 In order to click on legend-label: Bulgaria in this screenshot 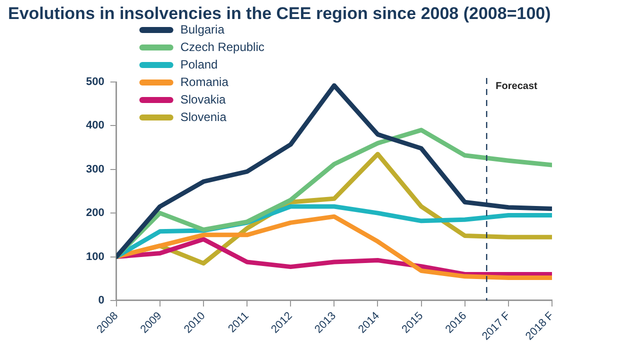, I will do `click(202, 29)`.